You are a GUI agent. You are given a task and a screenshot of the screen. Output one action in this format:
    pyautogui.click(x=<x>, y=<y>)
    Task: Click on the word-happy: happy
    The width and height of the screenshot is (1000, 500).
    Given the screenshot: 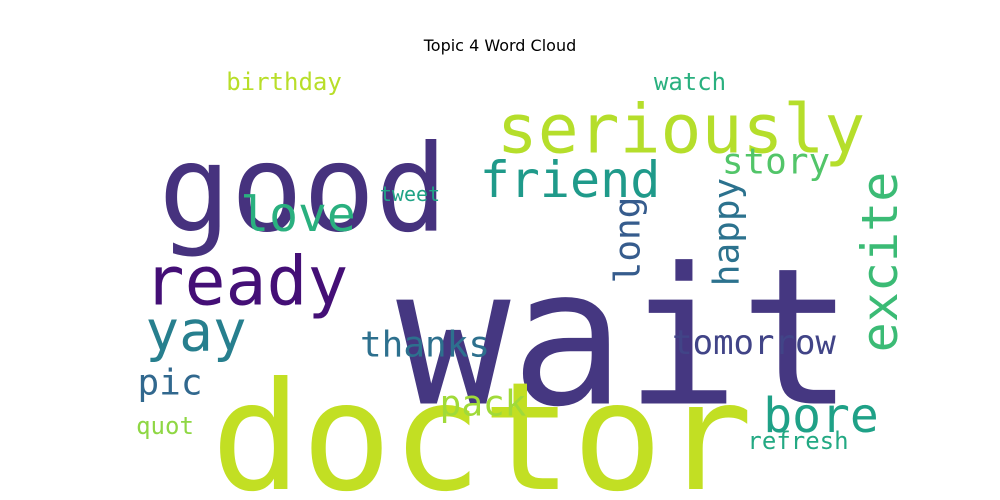 What is the action you would take?
    pyautogui.click(x=727, y=232)
    